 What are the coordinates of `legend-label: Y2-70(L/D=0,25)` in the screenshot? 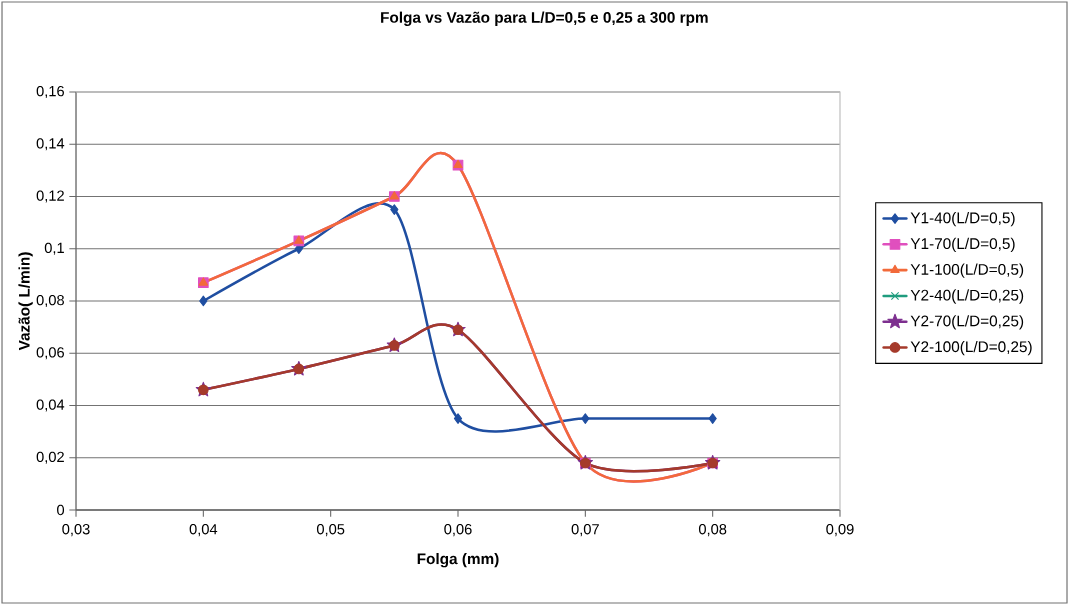 It's located at (967, 322).